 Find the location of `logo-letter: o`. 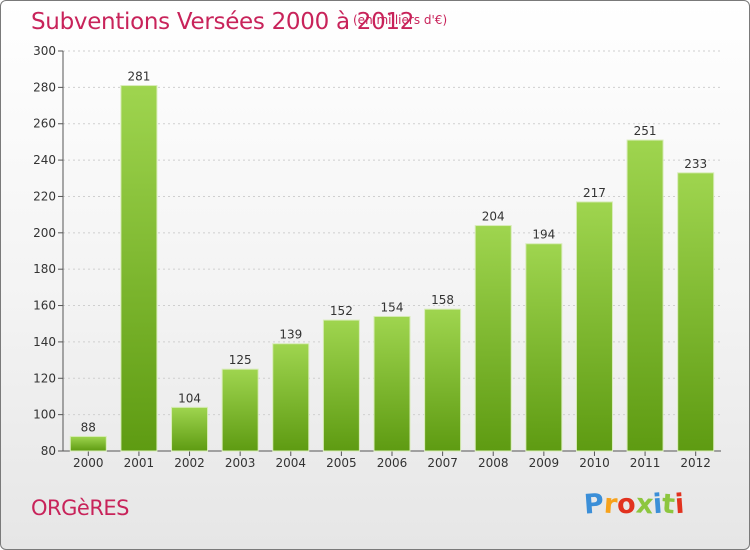

logo-letter: o is located at coordinates (626, 504).